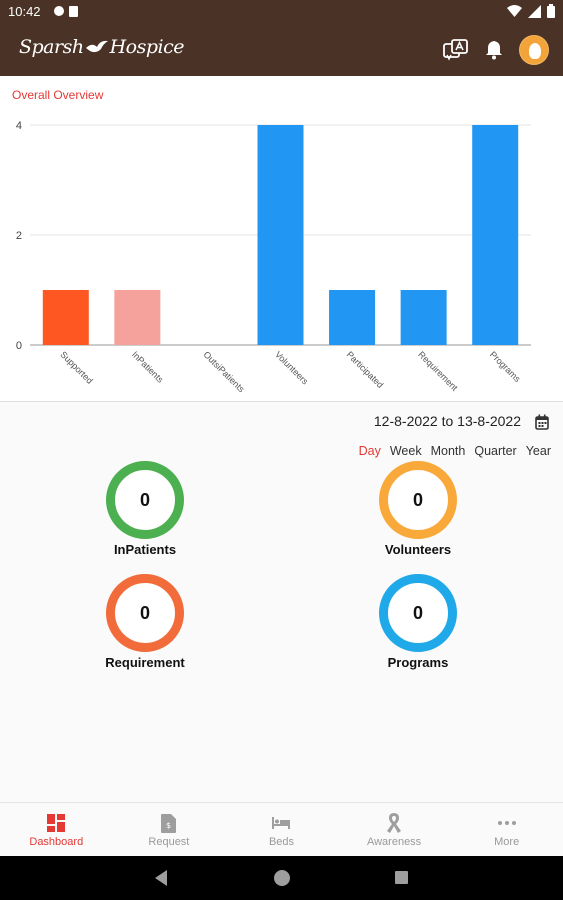 The image size is (563, 900). I want to click on tab-year: Year, so click(538, 451).